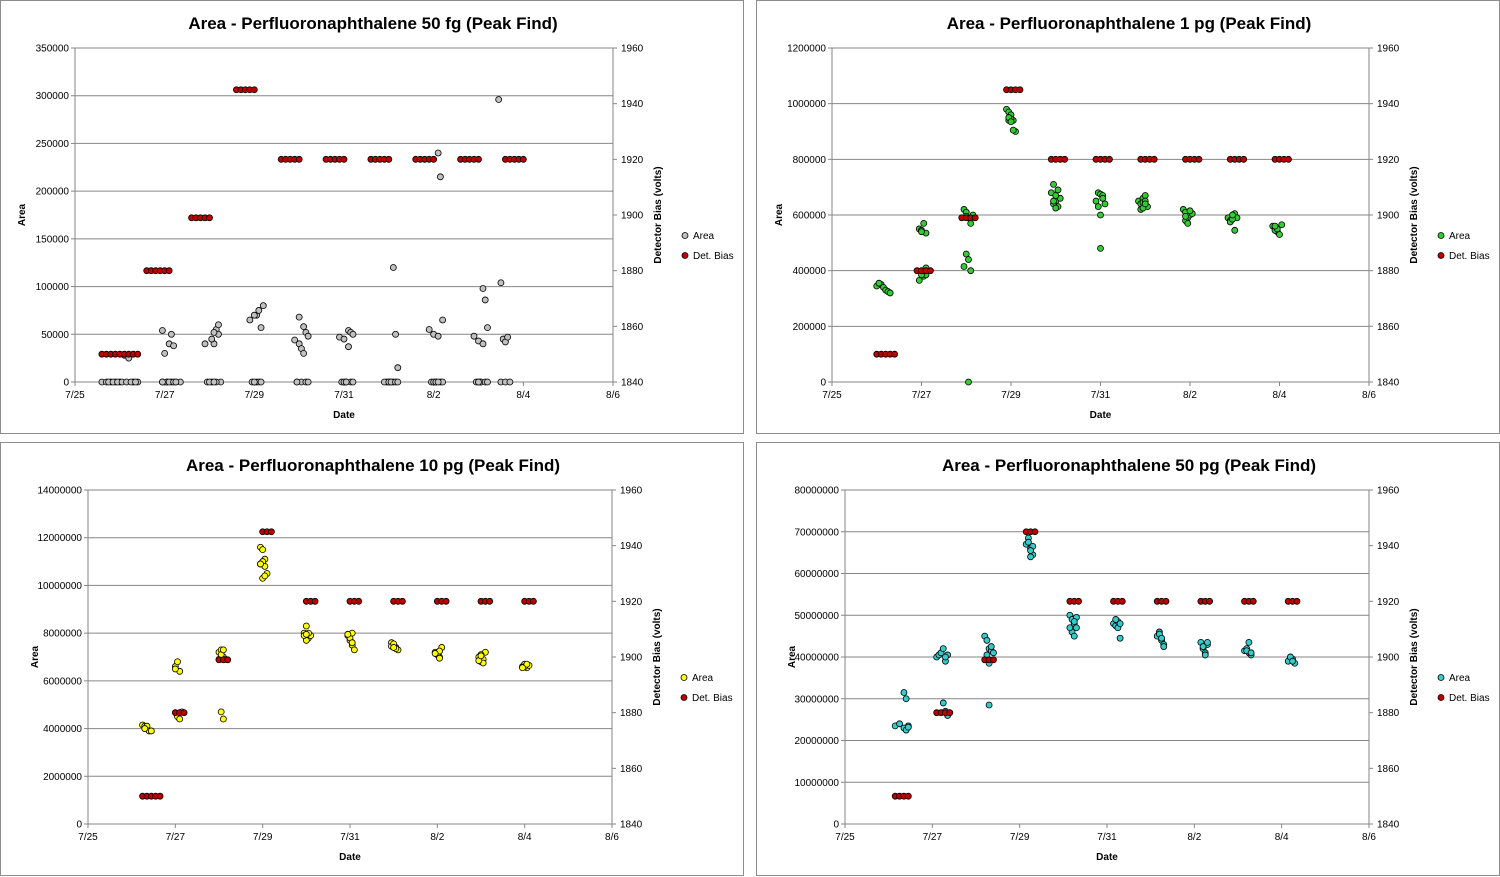  I want to click on y-tick-label: 20000000, so click(817, 741).